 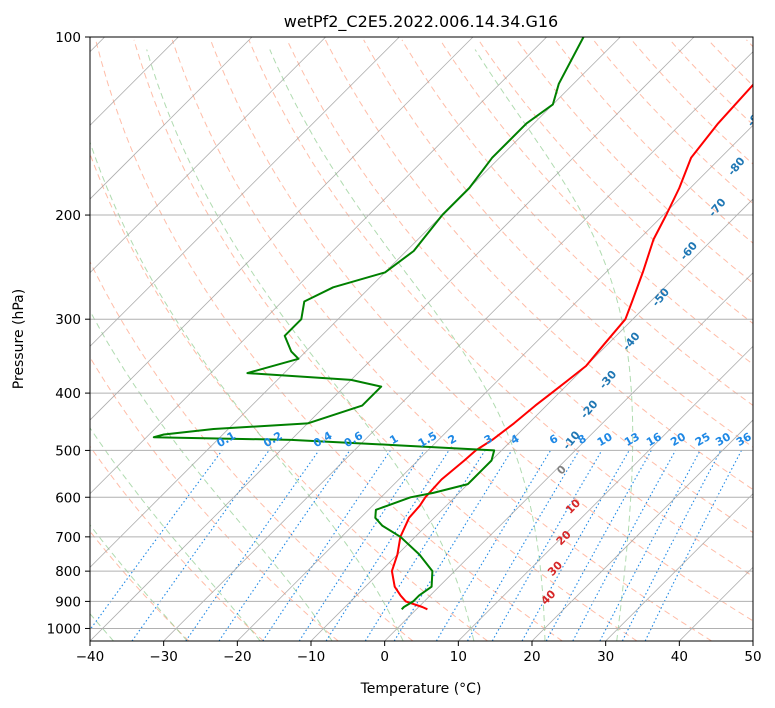 What do you see at coordinates (531, 657) in the screenshot?
I see `x-tick-label: 20` at bounding box center [531, 657].